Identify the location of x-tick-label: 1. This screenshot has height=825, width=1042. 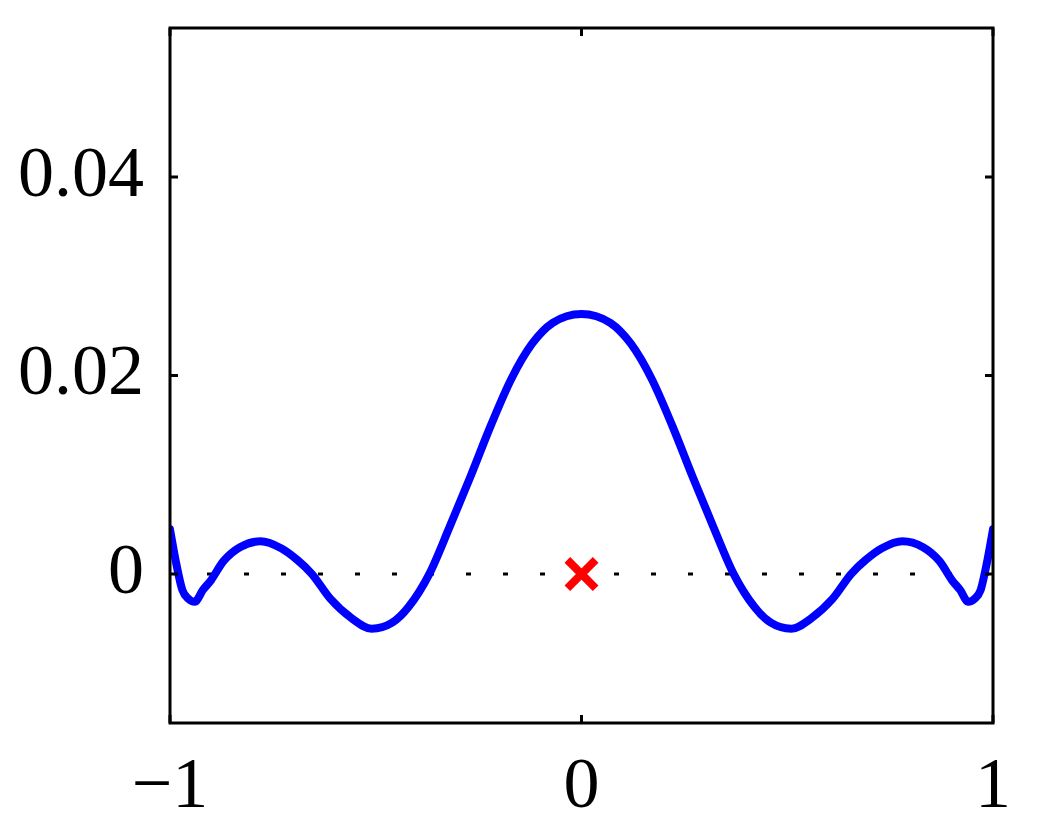
(993, 783).